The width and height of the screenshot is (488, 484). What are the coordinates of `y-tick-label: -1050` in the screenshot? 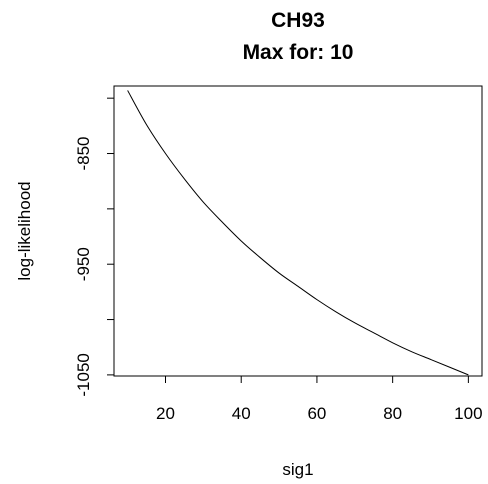 It's located at (83, 374).